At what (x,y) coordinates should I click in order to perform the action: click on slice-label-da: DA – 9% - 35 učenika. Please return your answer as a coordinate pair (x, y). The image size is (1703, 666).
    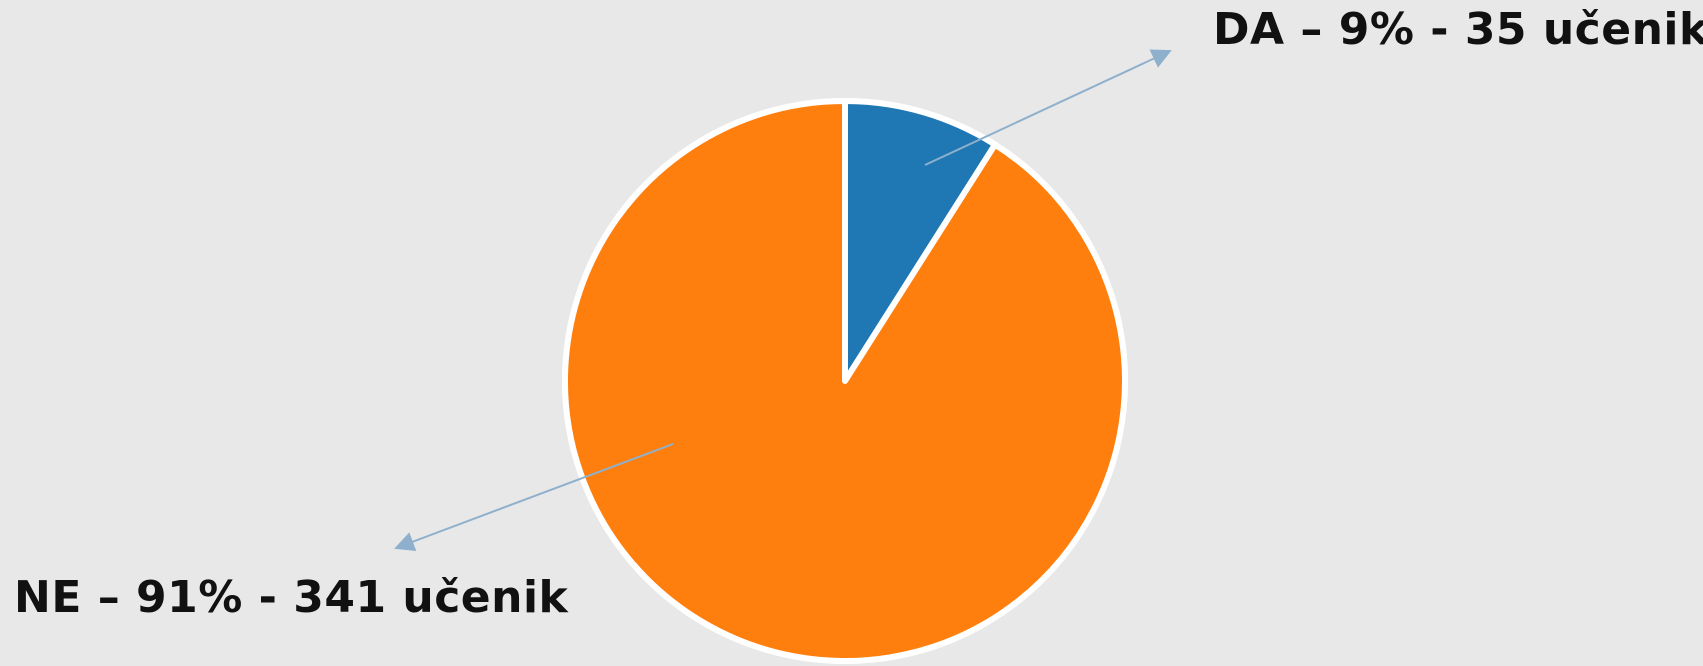
    Looking at the image, I should click on (1458, 29).